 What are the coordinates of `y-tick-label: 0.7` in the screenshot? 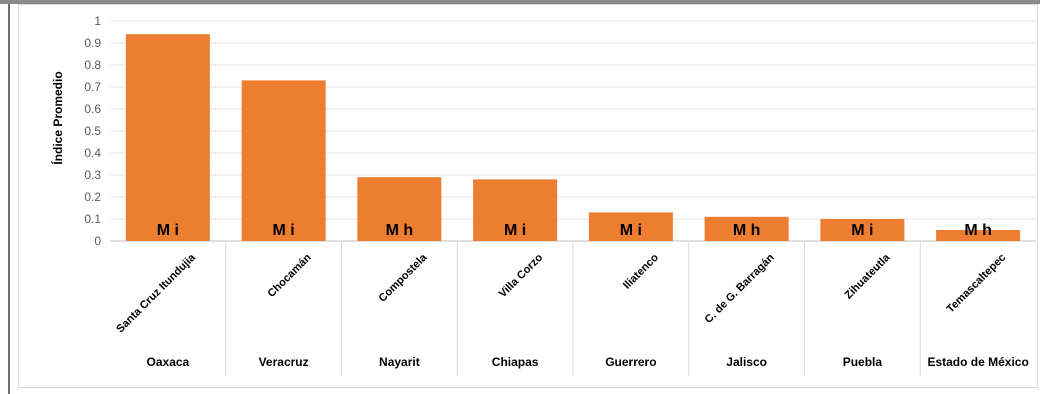 It's located at (92, 87).